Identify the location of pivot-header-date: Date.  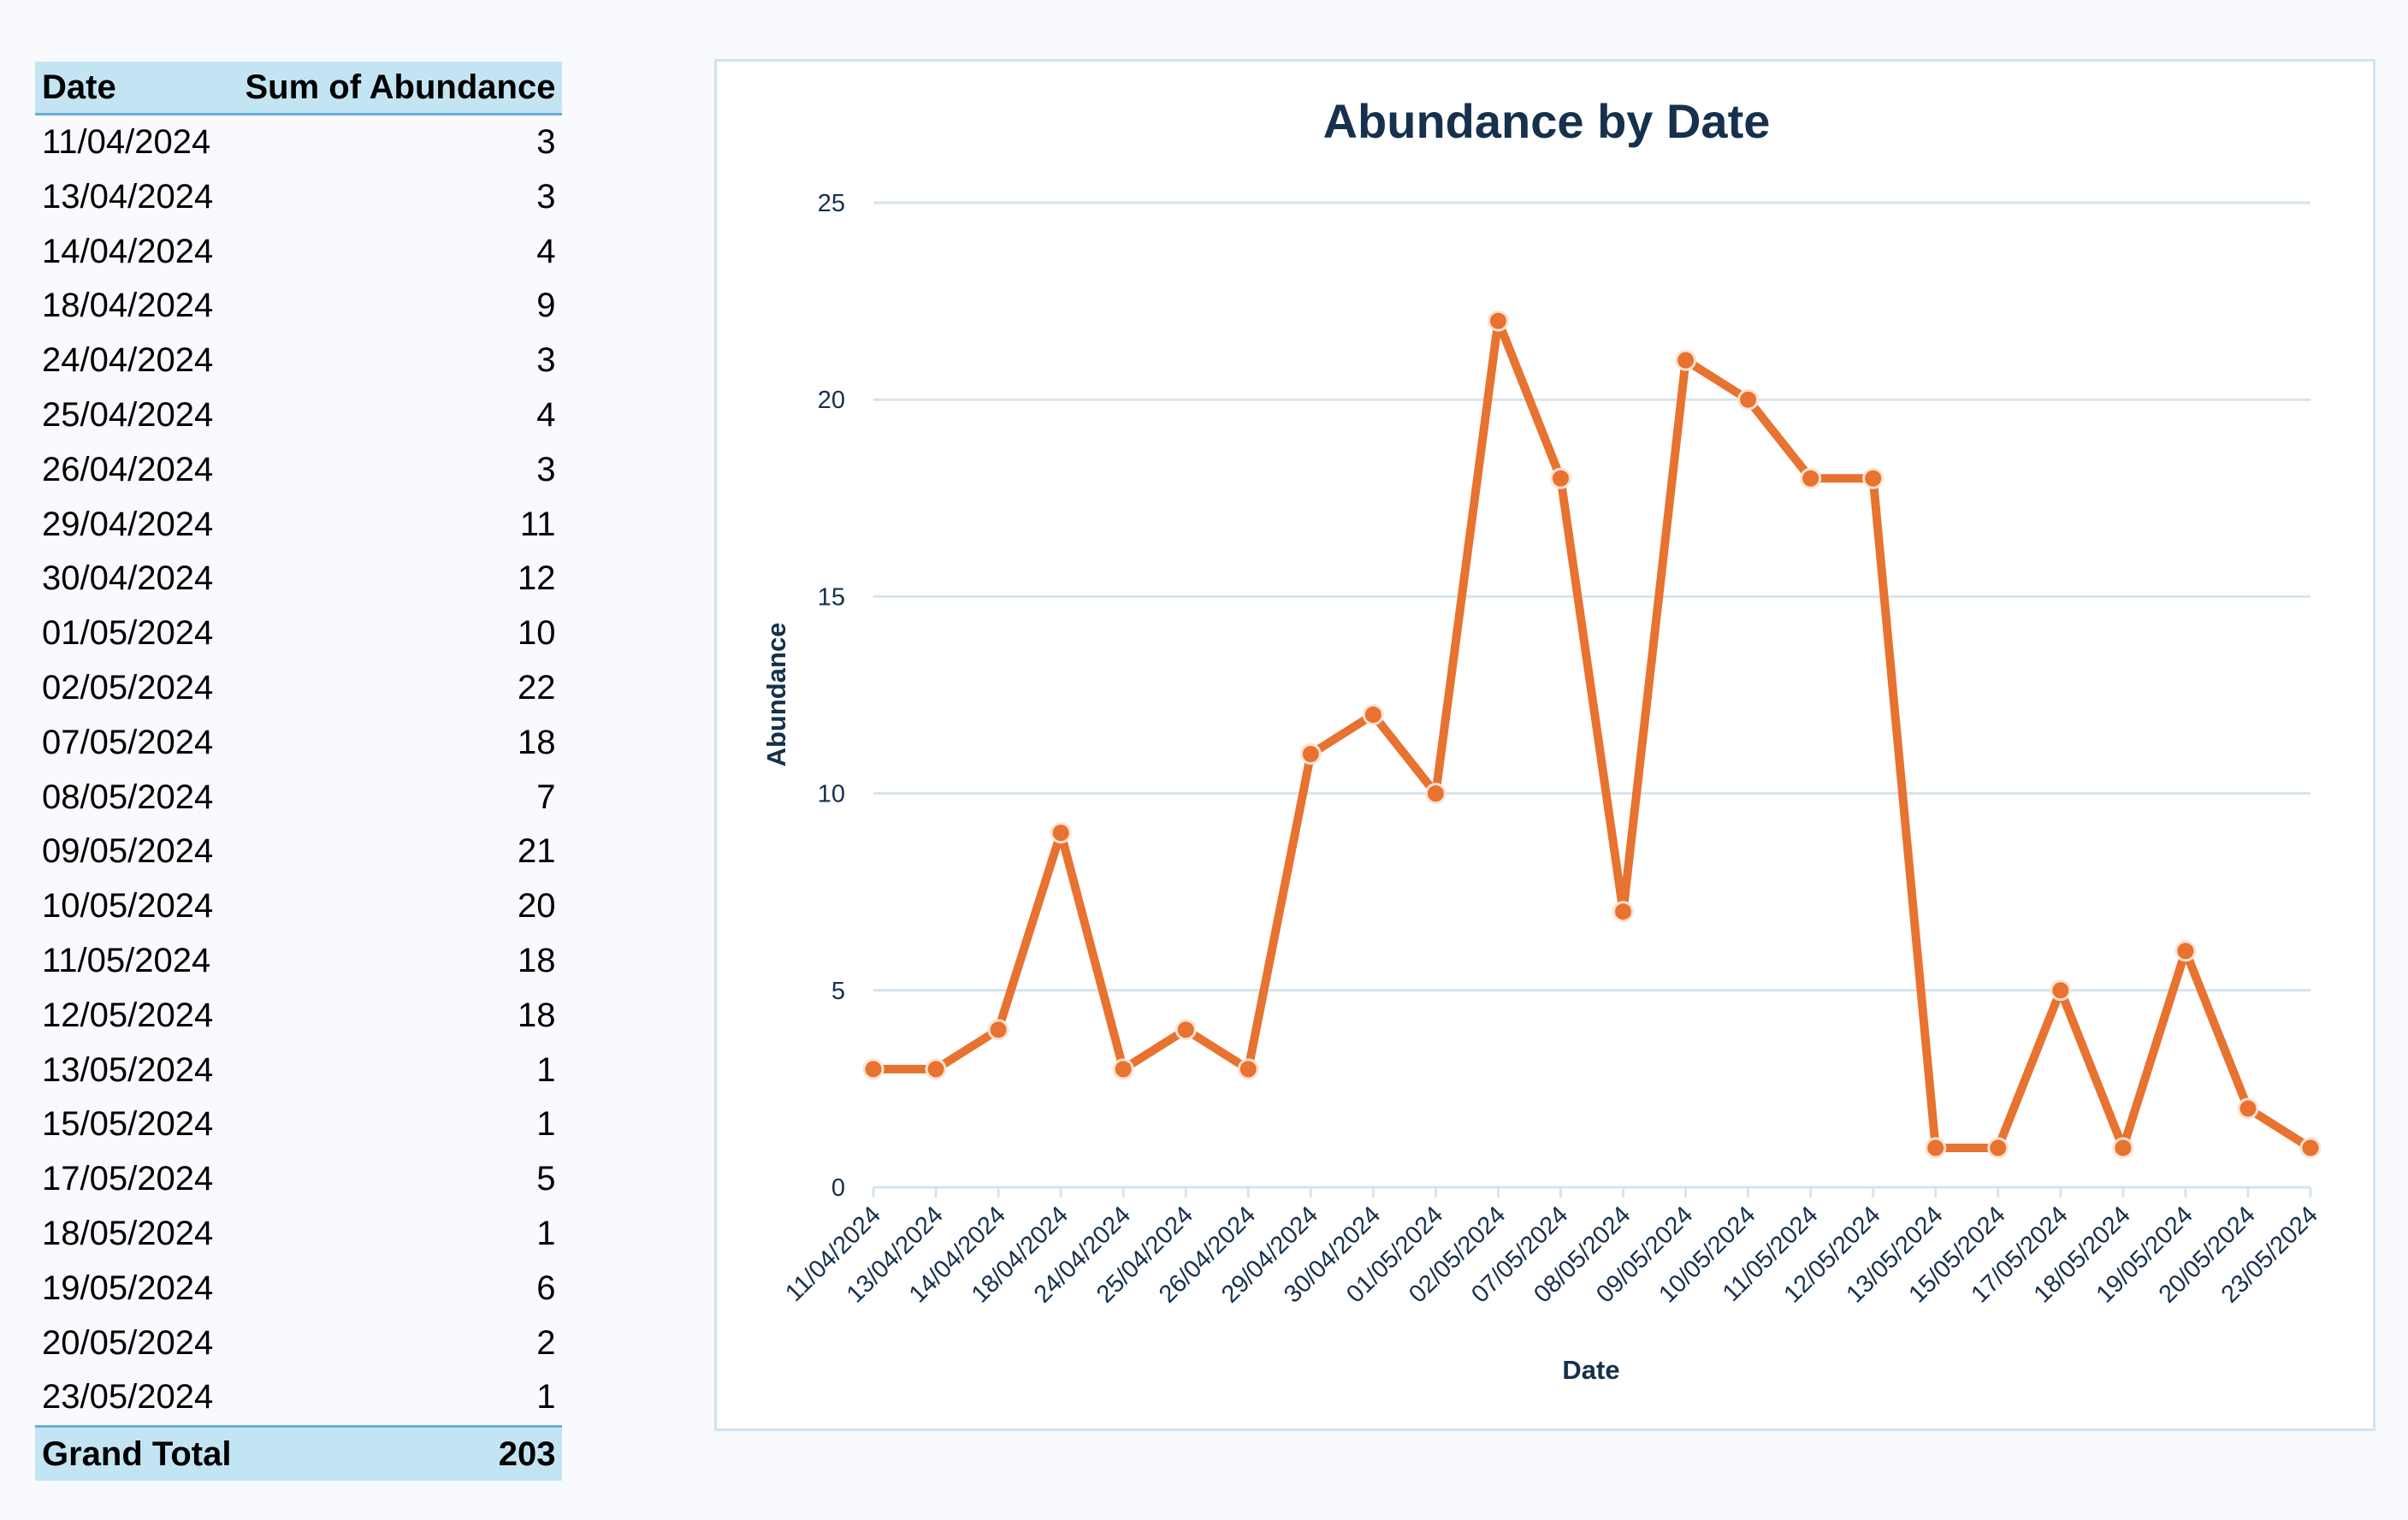
(137, 88).